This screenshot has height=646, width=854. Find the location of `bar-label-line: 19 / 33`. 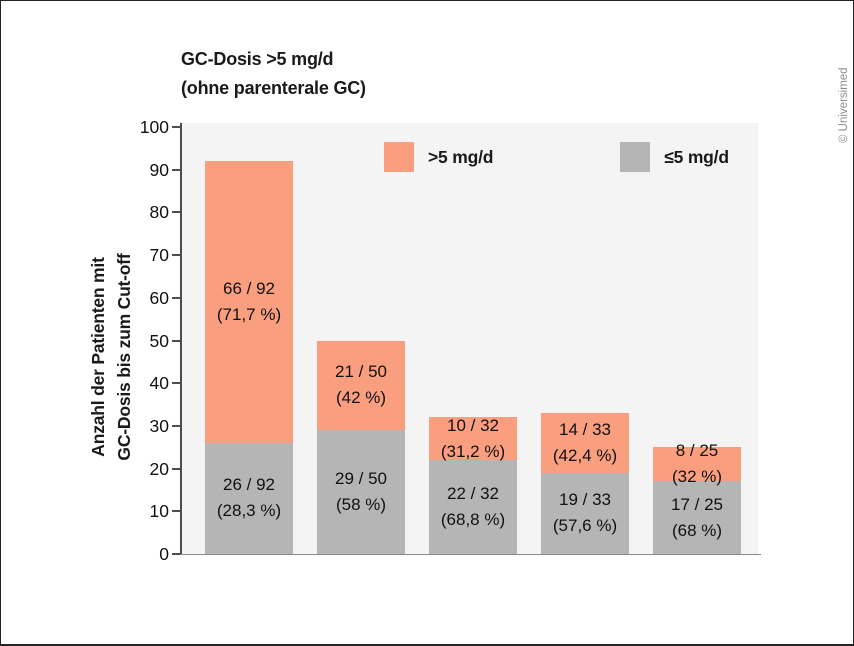

bar-label-line: 19 / 33 is located at coordinates (585, 500).